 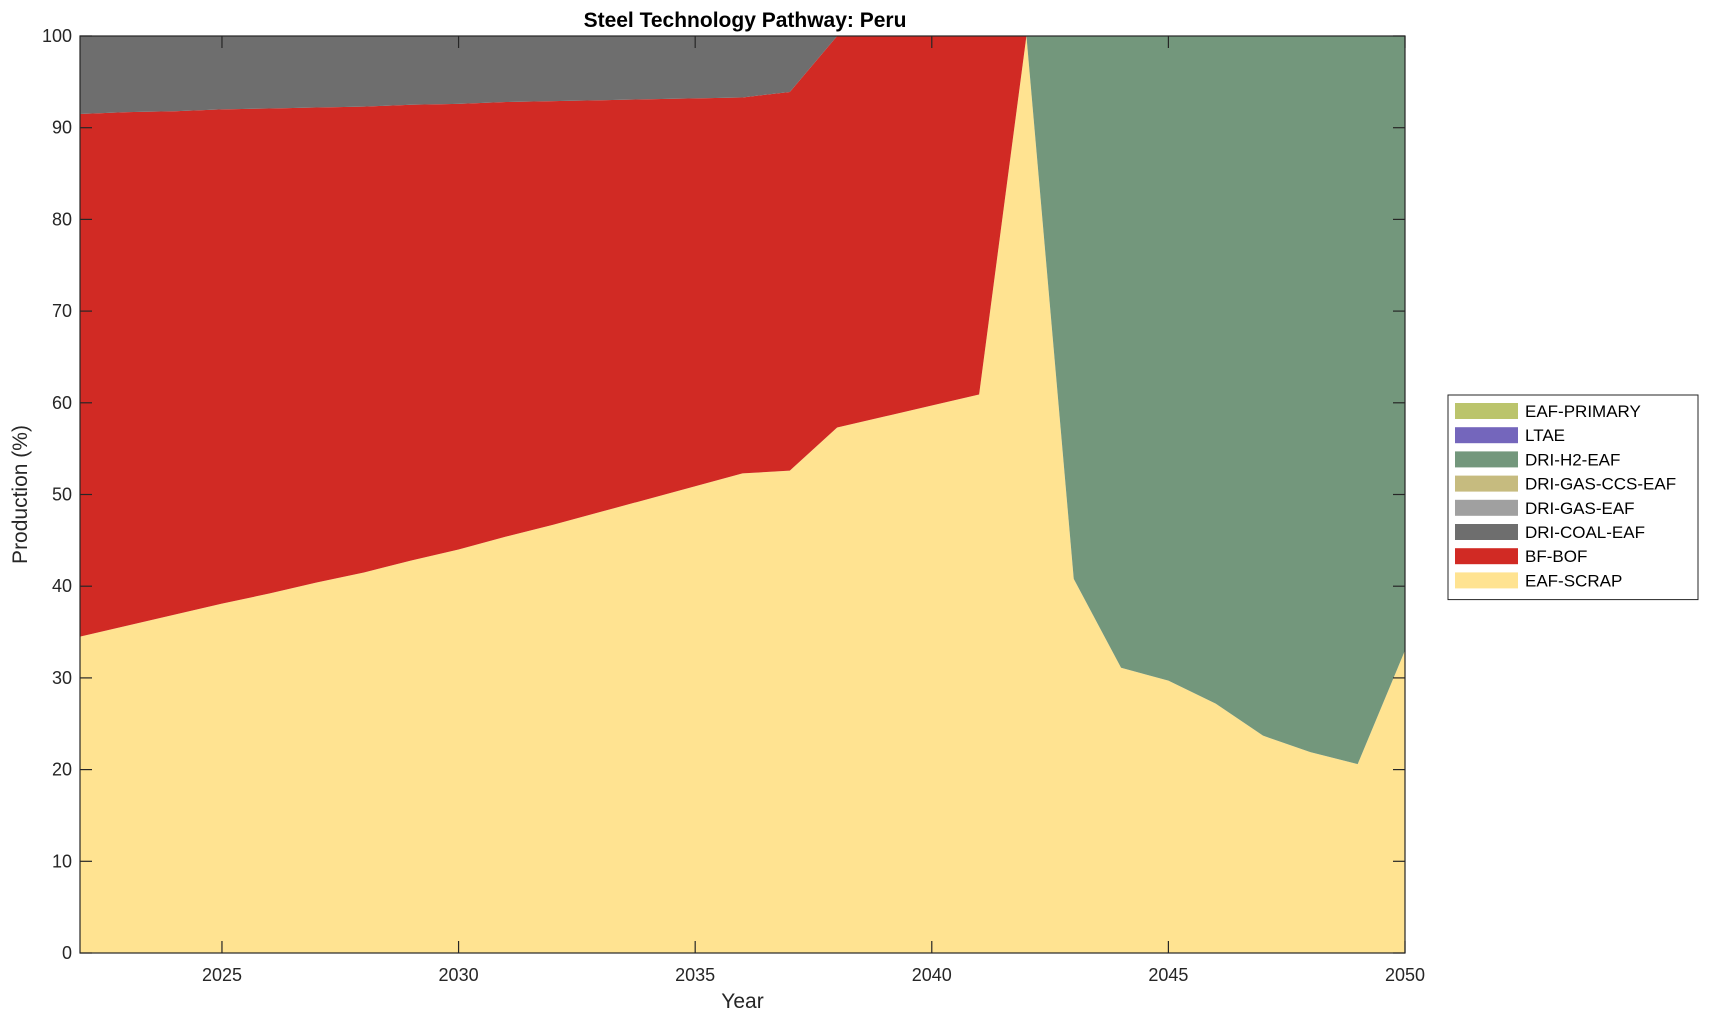 What do you see at coordinates (1486, 556) in the screenshot?
I see `legend-swatch-bf-bof` at bounding box center [1486, 556].